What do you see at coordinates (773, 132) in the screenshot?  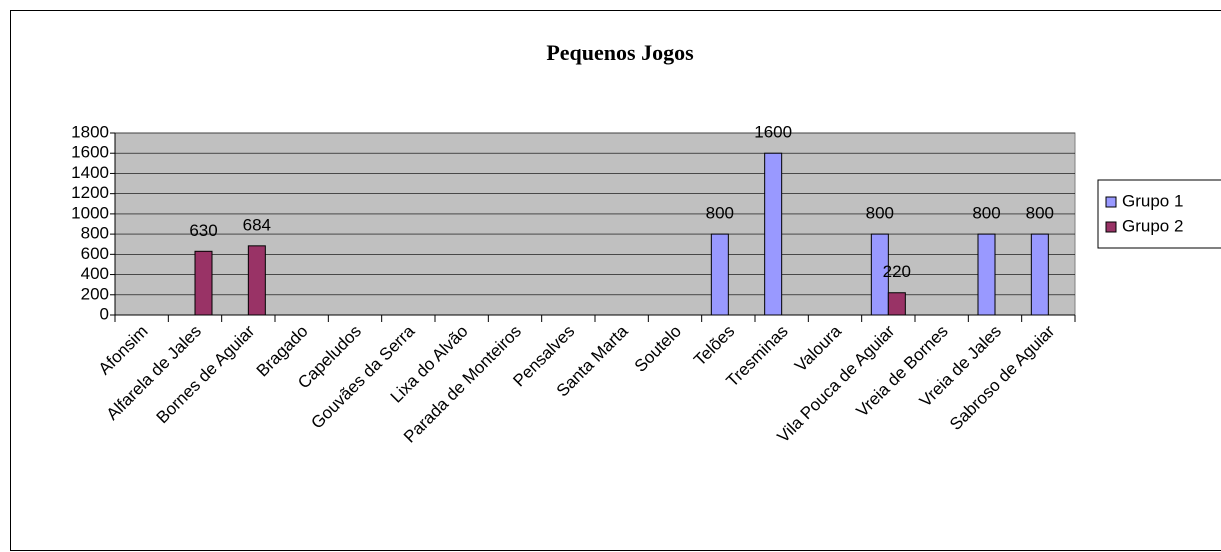 I see `data-label: 1600` at bounding box center [773, 132].